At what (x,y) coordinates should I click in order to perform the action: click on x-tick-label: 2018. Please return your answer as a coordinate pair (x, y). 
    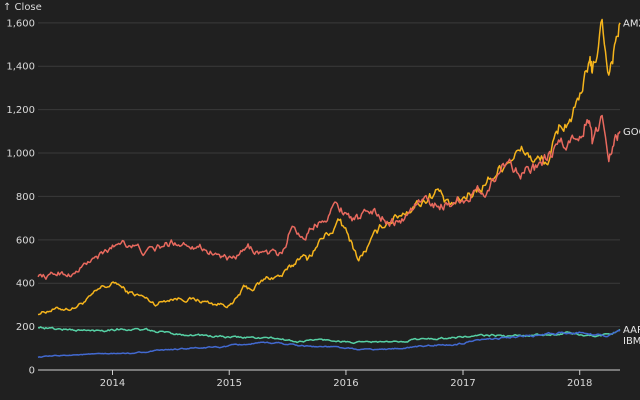
    Looking at the image, I should click on (579, 383).